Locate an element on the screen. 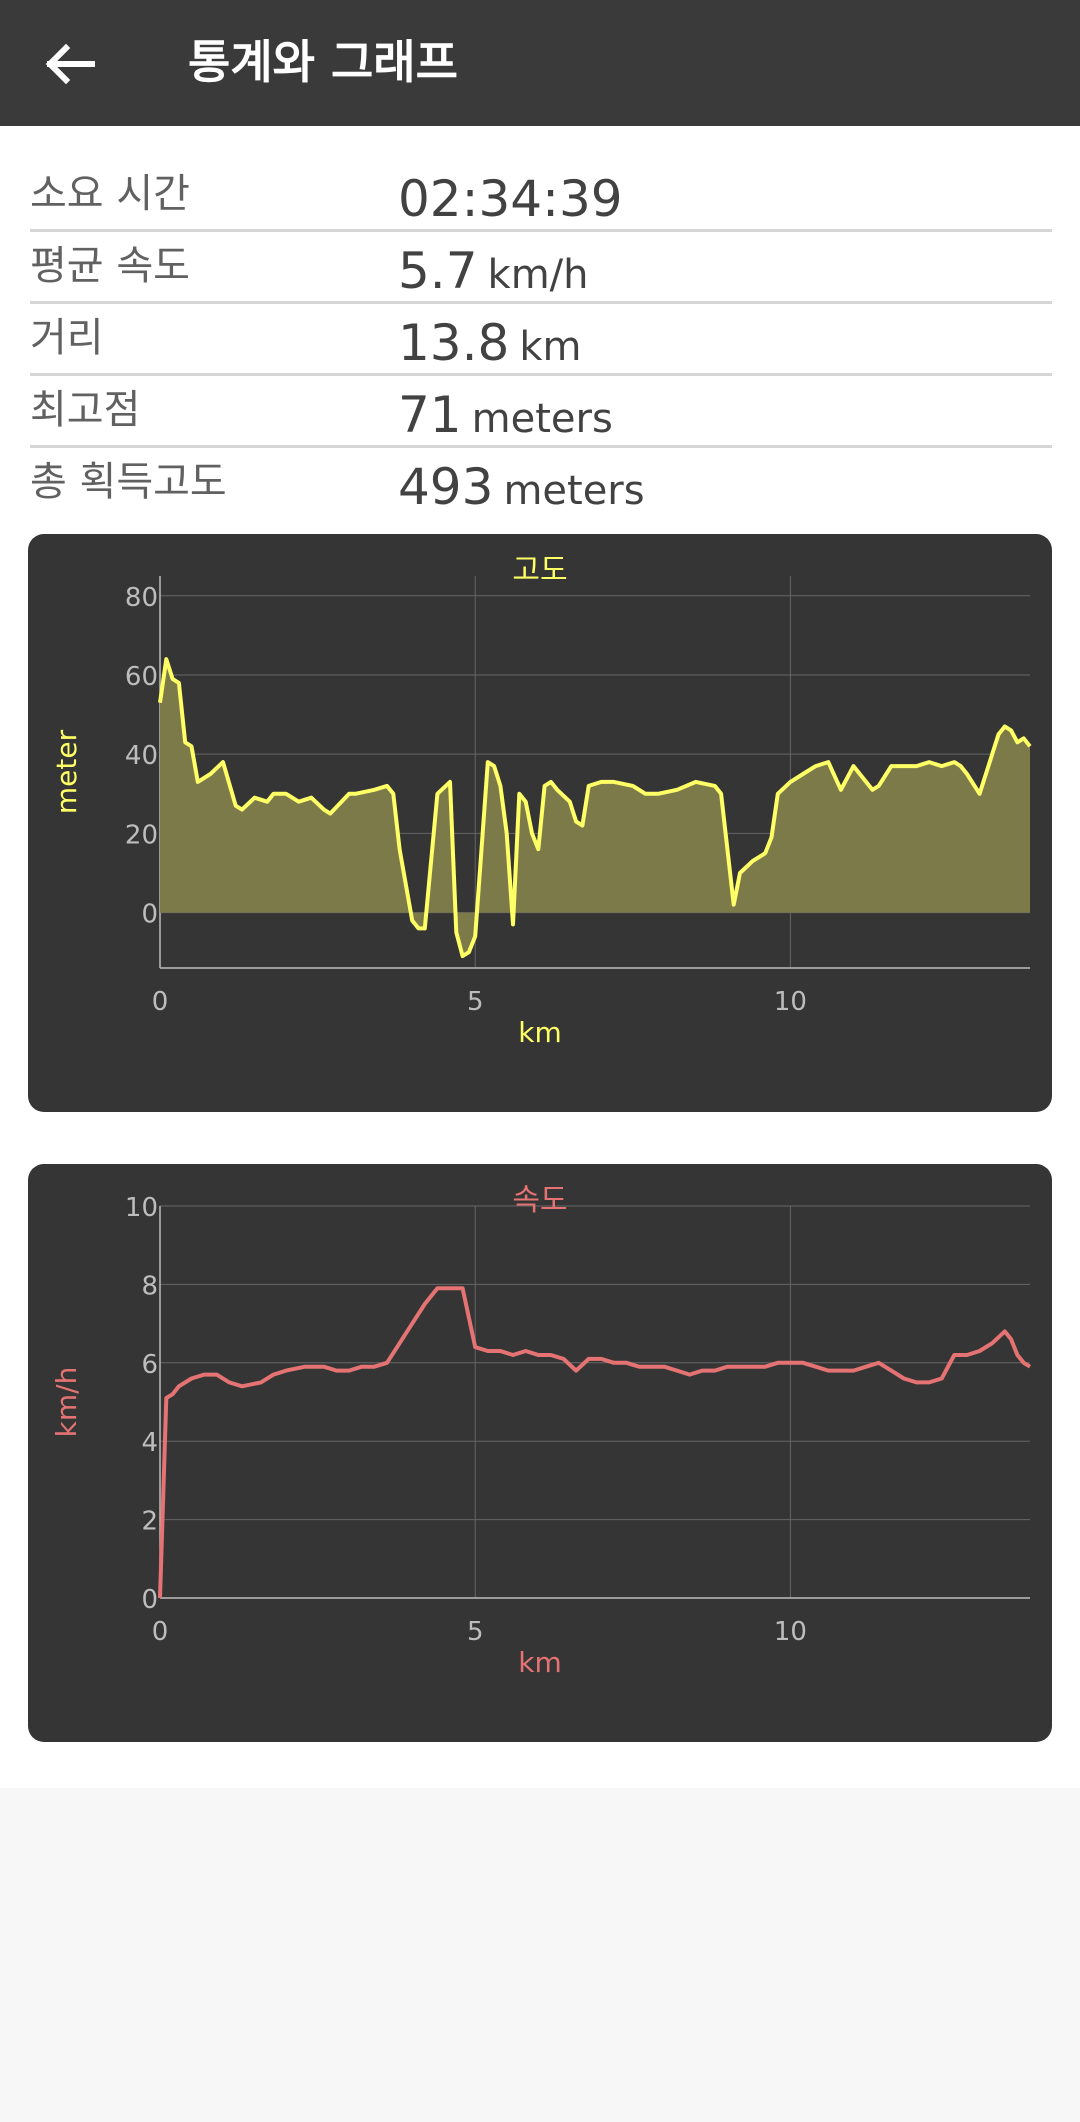 The width and height of the screenshot is (1080, 2122). y-axis-label: meter is located at coordinates (66, 771).